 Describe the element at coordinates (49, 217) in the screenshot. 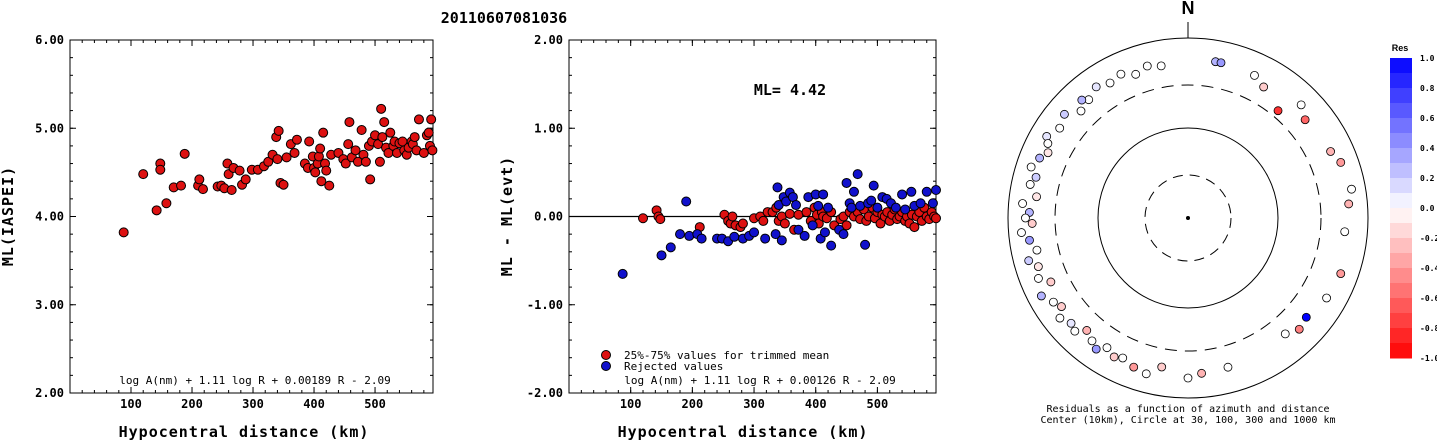

I see `y-tick-label: 4.00` at that location.